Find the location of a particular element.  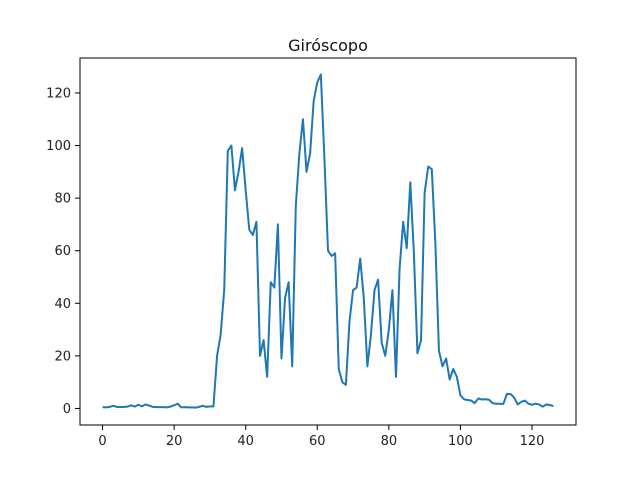

x-tick-label: 40 is located at coordinates (245, 441).